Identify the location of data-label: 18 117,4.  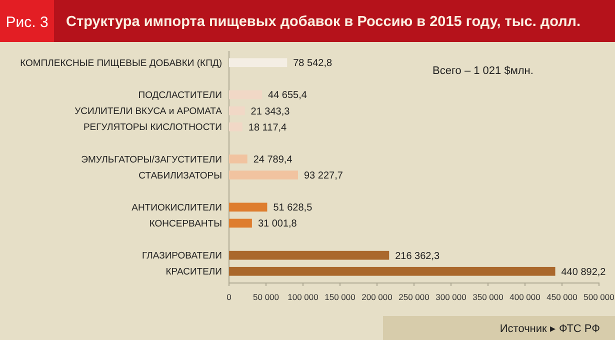
(268, 128).